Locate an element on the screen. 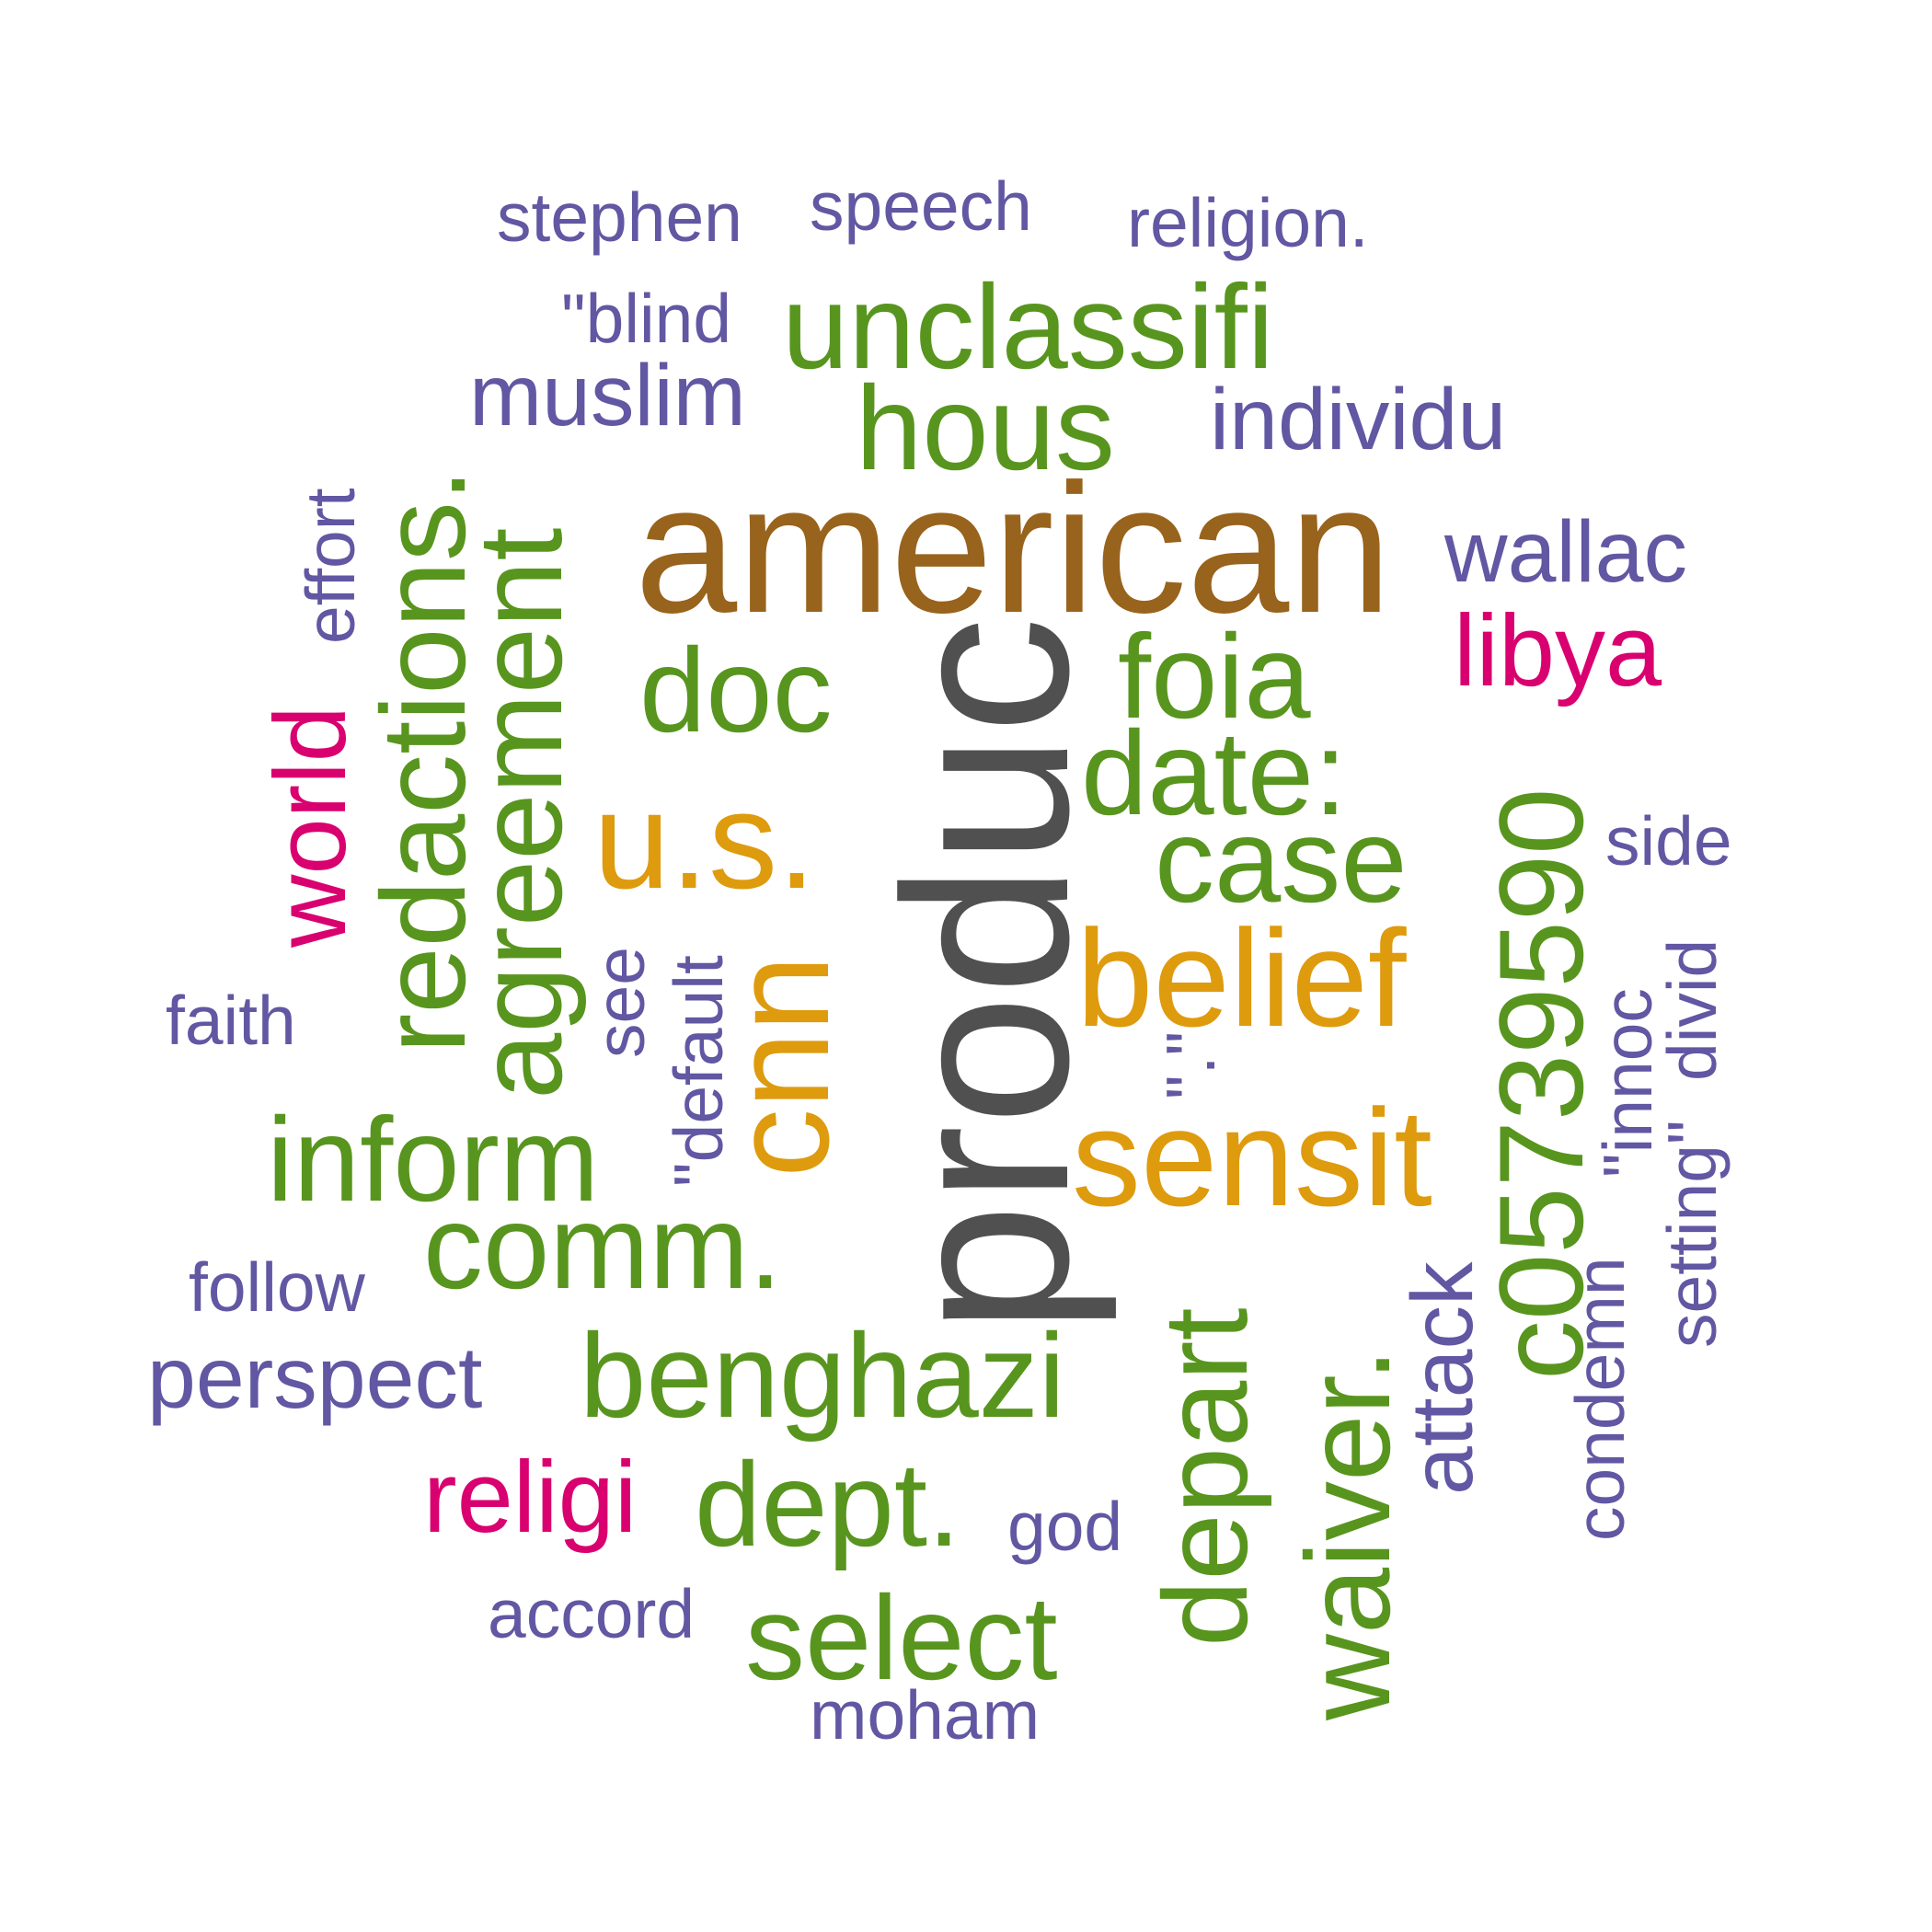 This screenshot has width=1932, height=1932. word-case: case is located at coordinates (1281, 860).